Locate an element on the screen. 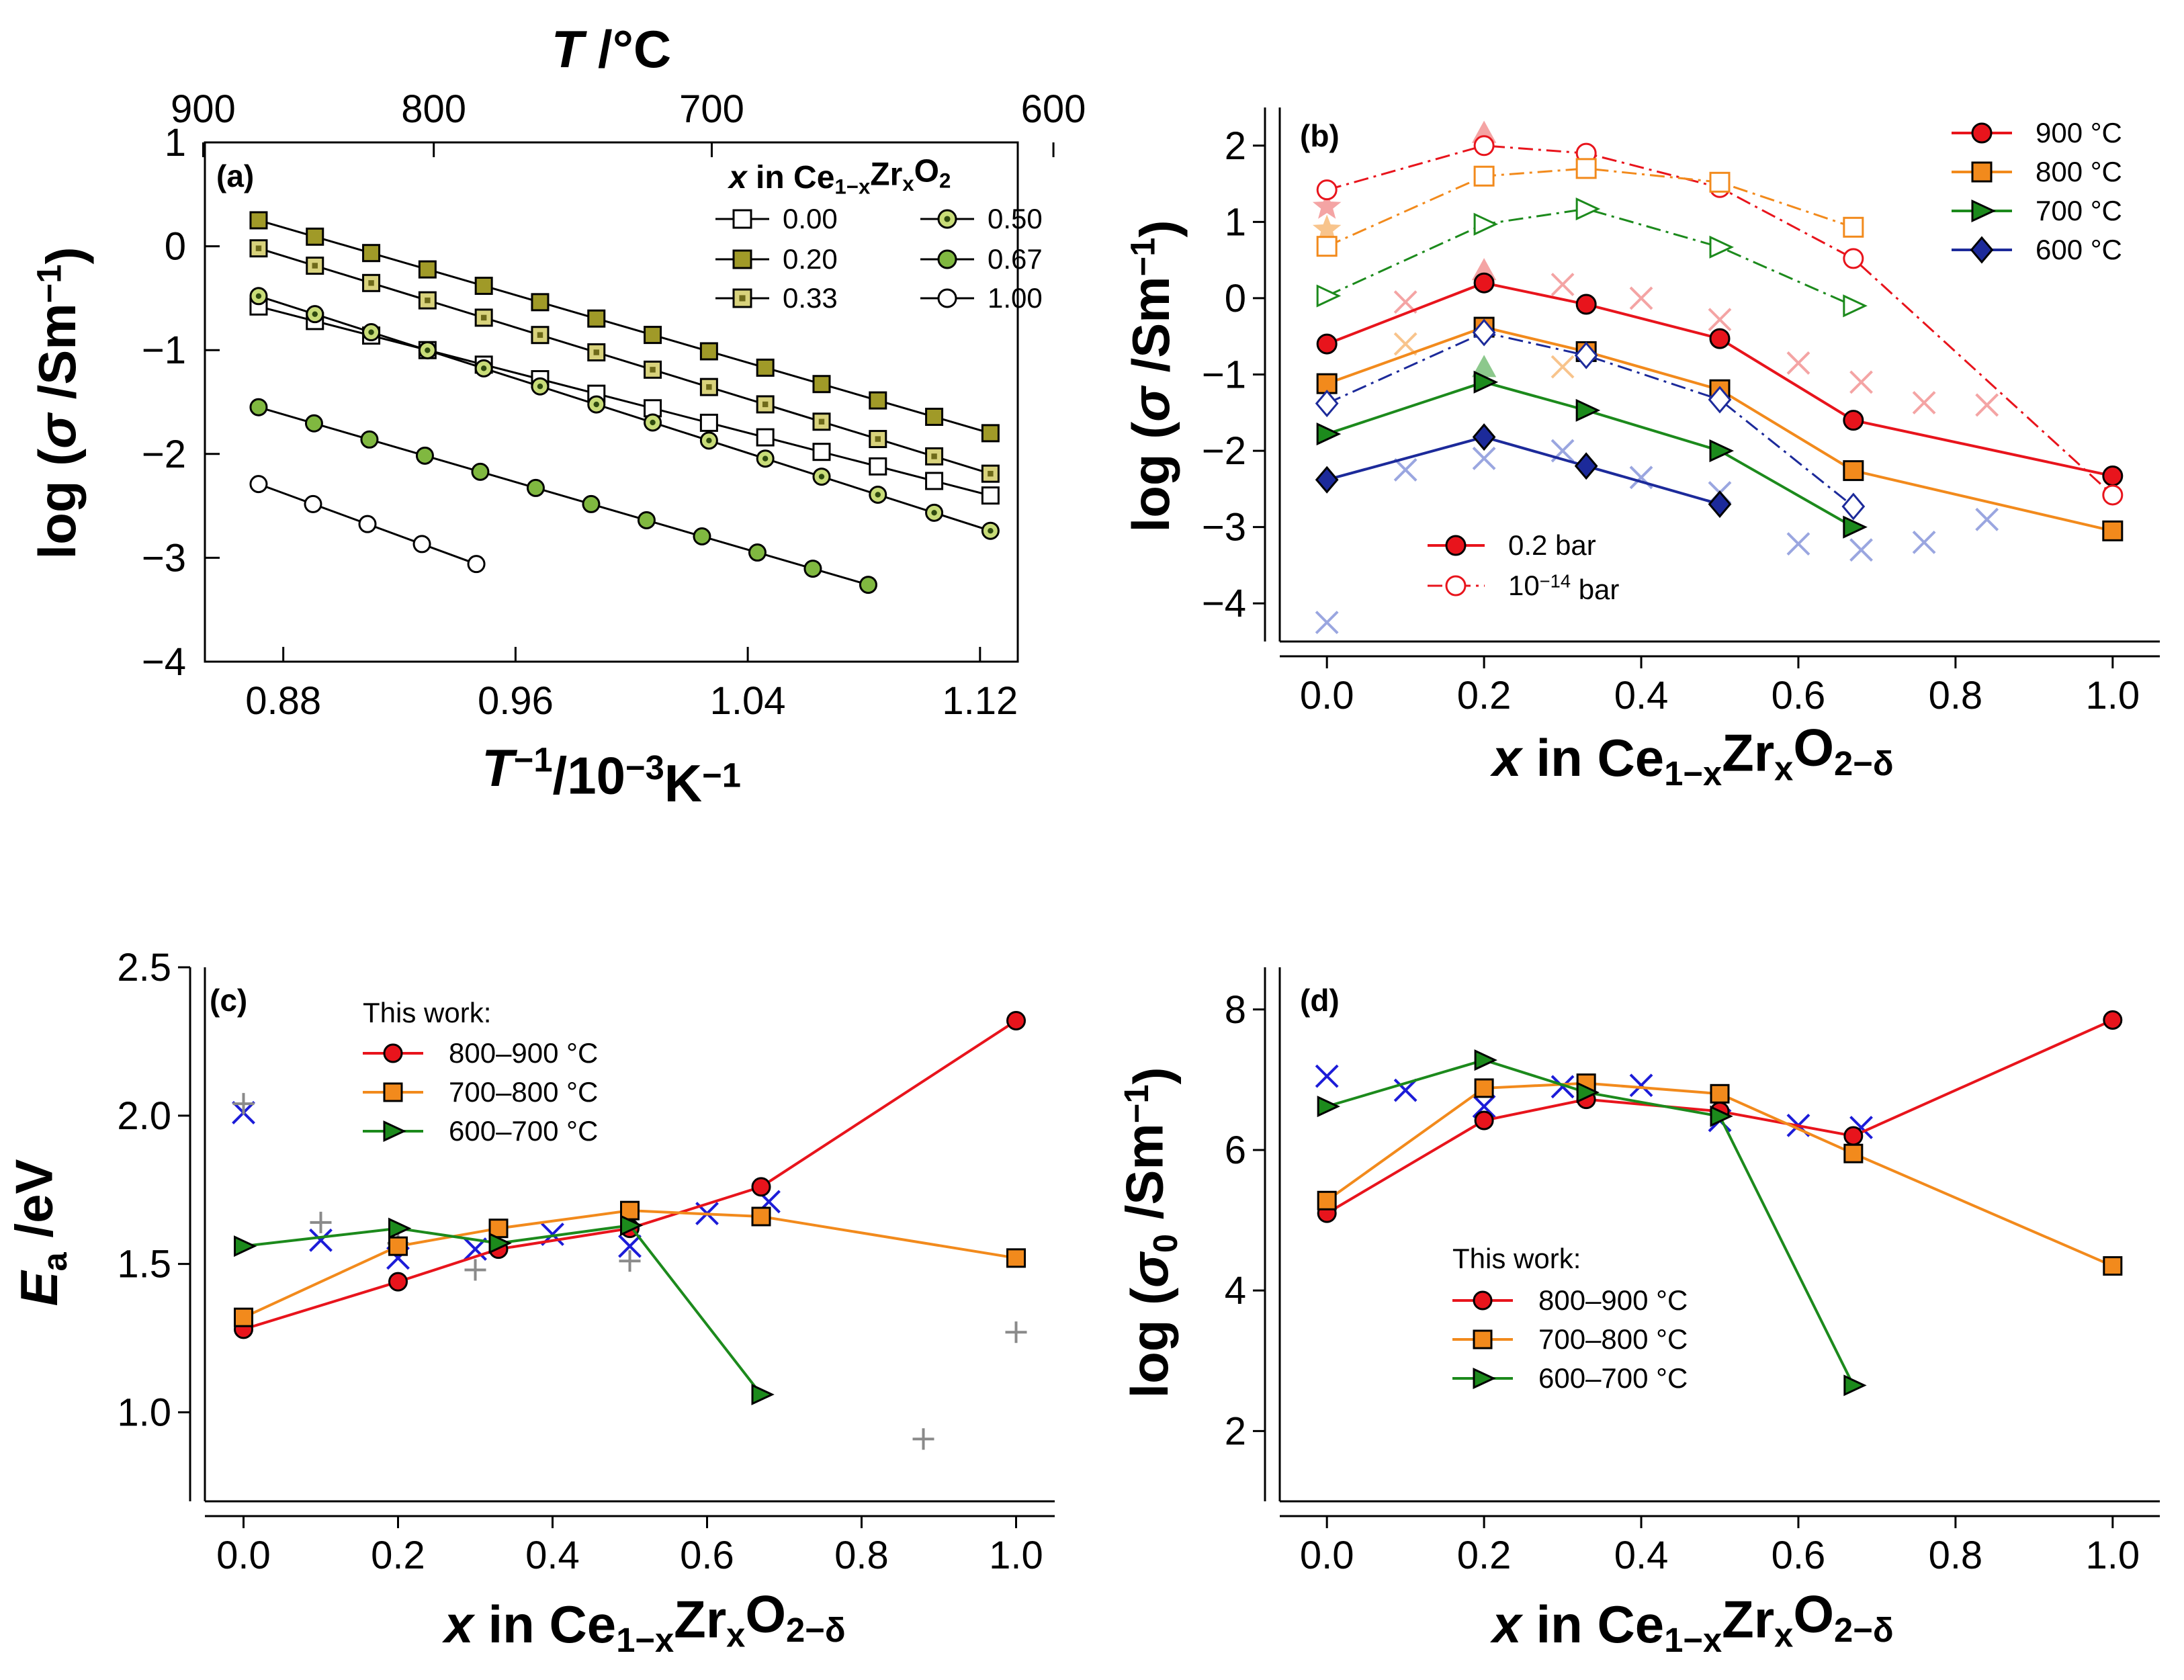 The image size is (2184, 1680). legend-label: 0.33 is located at coordinates (810, 298).